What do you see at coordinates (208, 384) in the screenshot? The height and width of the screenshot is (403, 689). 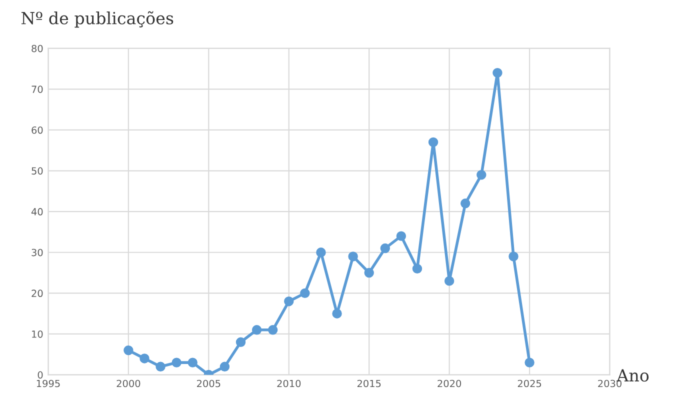 I see `x-tick-label: 2005` at bounding box center [208, 384].